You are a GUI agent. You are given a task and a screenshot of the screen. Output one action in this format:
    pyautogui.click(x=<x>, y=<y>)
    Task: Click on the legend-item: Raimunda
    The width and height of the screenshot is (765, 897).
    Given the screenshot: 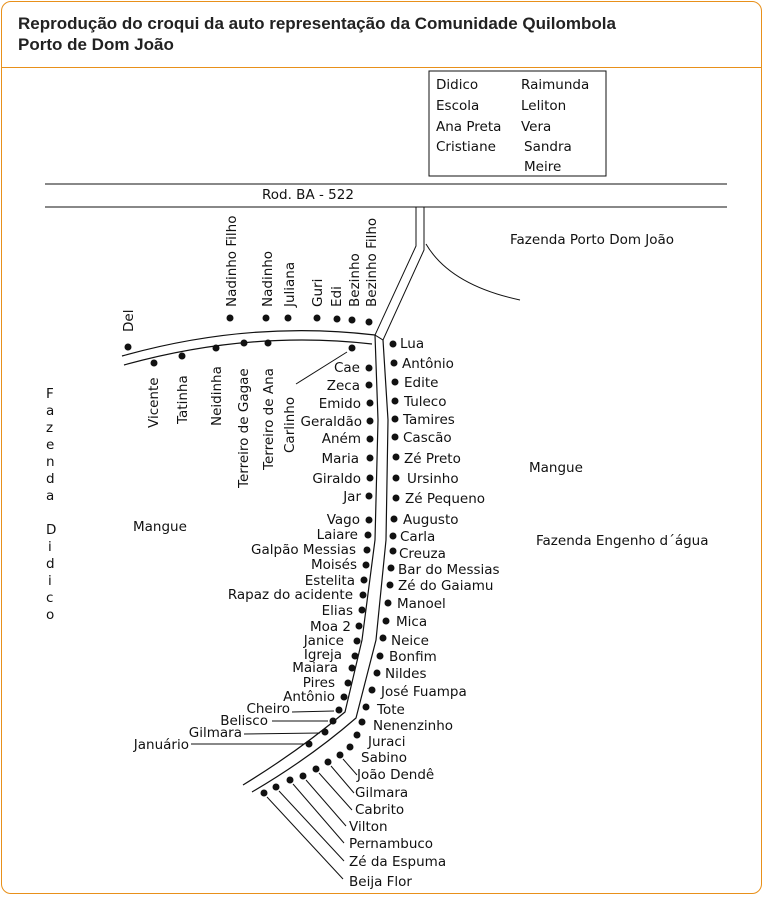 What is the action you would take?
    pyautogui.click(x=555, y=85)
    